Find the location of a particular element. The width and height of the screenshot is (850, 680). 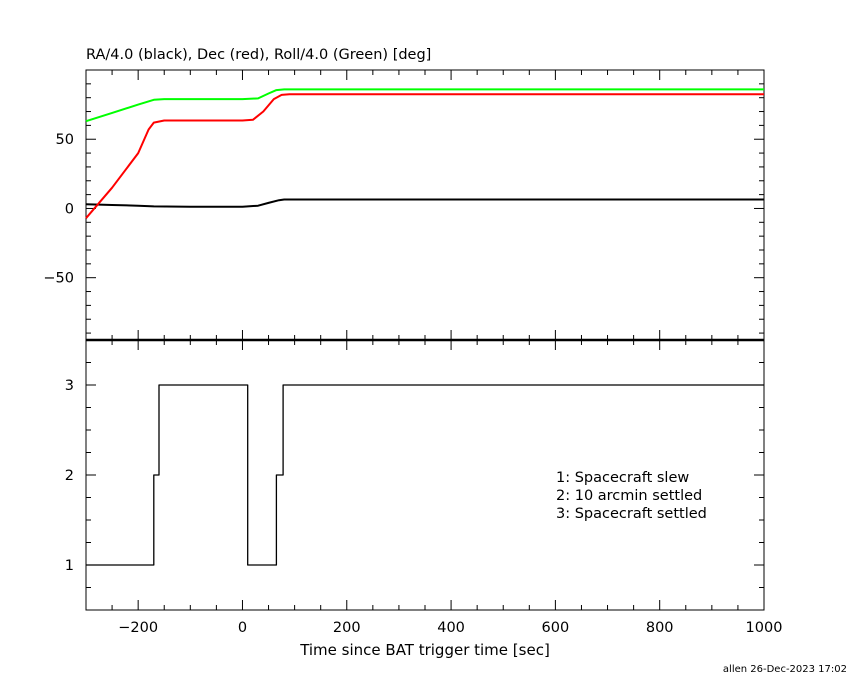

bottom-ytick-label: 2 is located at coordinates (69, 476).